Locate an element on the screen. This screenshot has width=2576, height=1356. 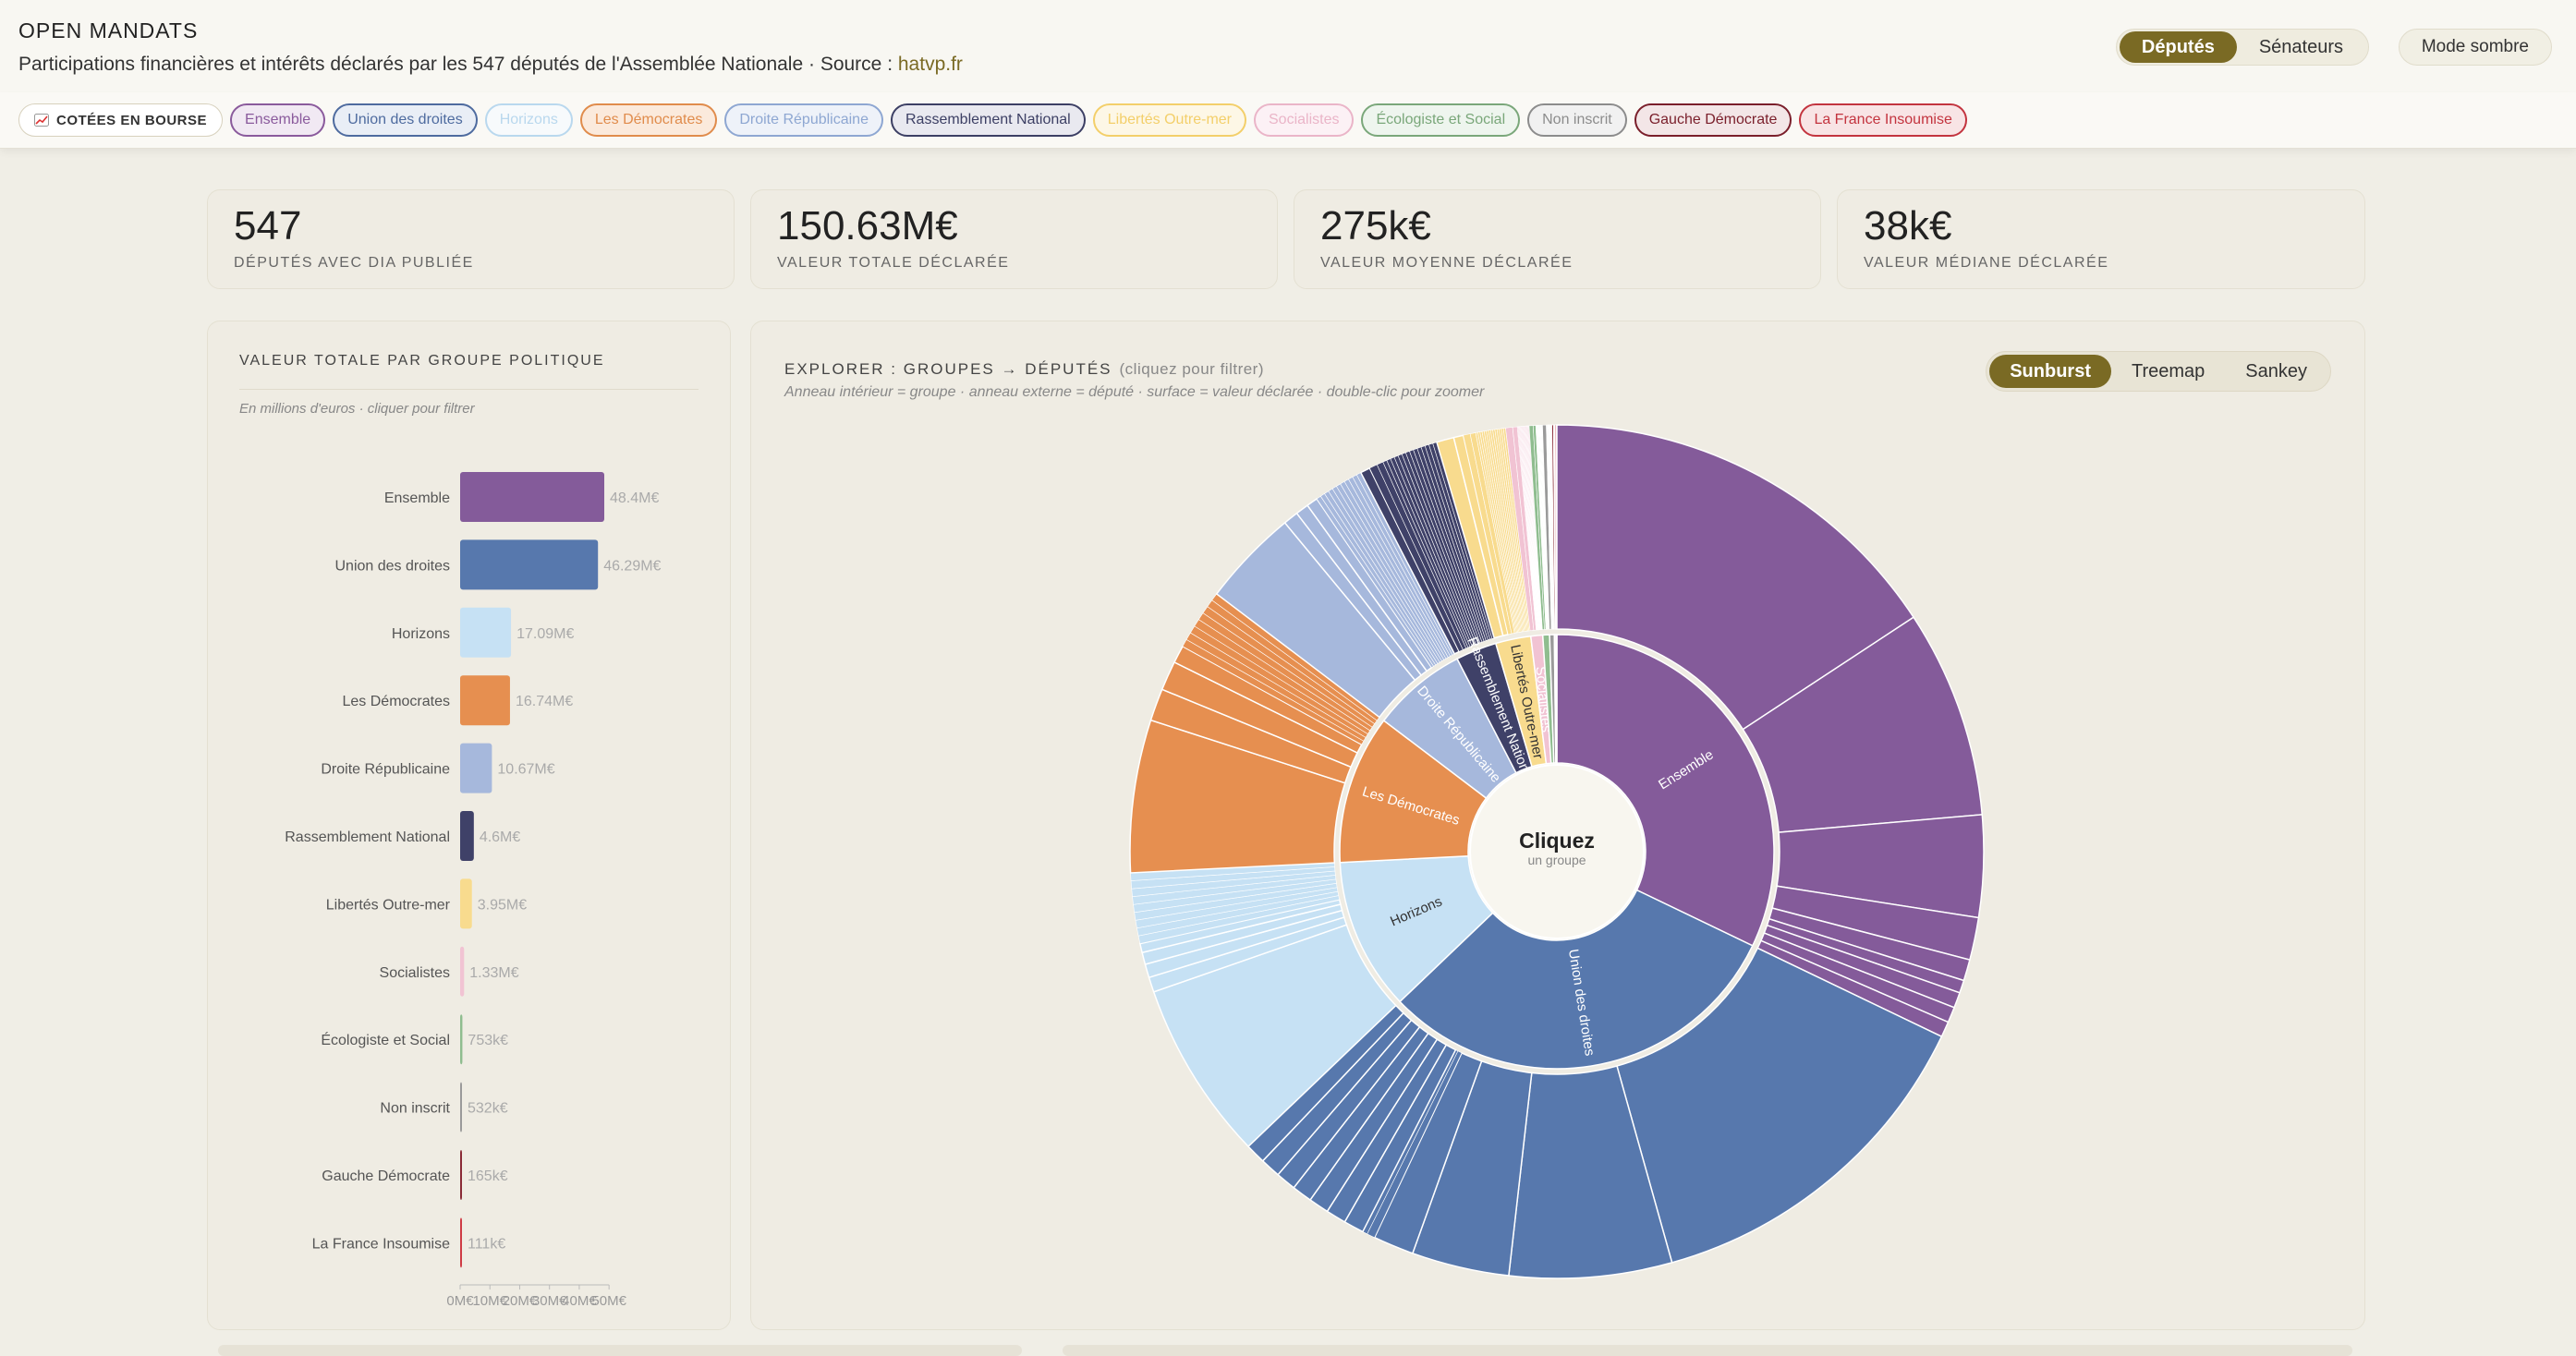
bar-value-label: 10.67M€ is located at coordinates (525, 770).